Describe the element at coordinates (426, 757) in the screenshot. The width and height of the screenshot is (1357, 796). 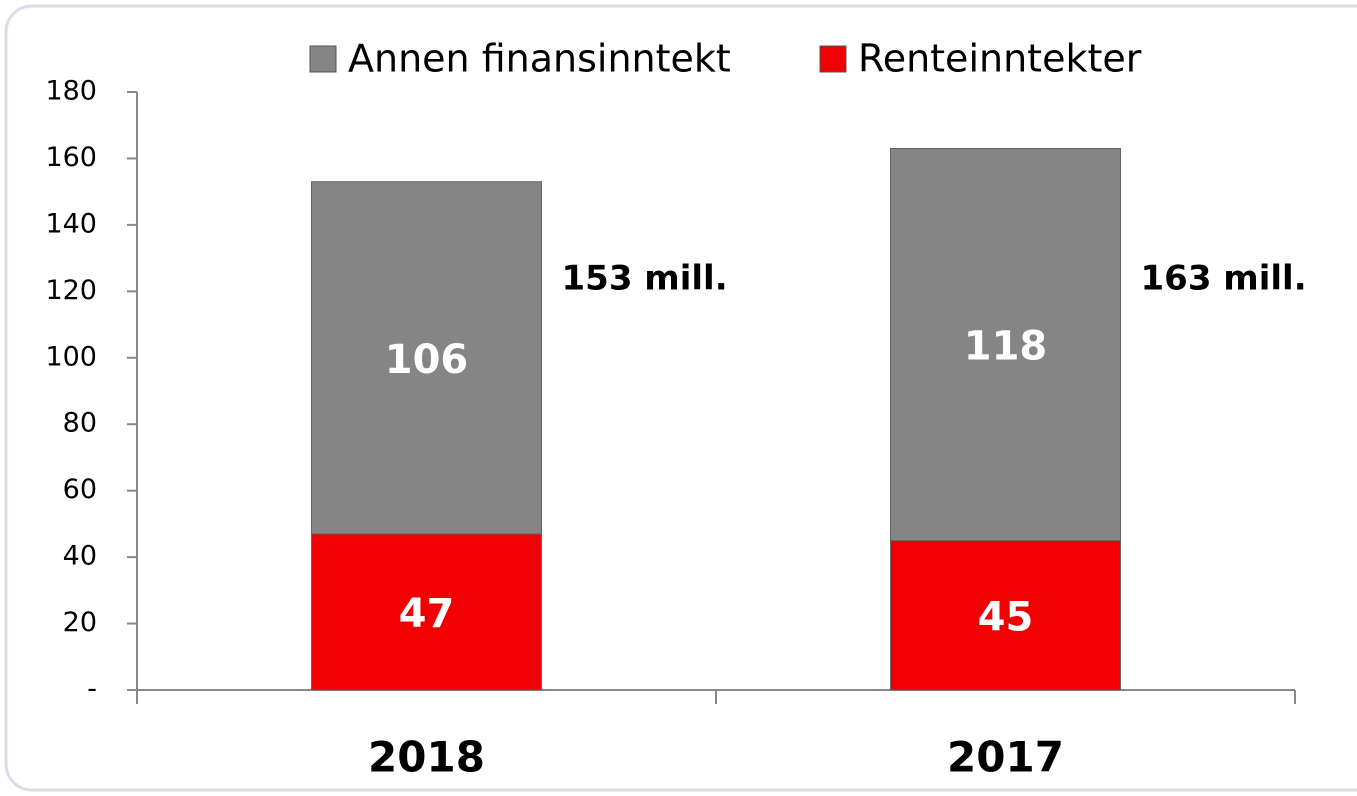
I see `x-tick-label: 2018` at that location.